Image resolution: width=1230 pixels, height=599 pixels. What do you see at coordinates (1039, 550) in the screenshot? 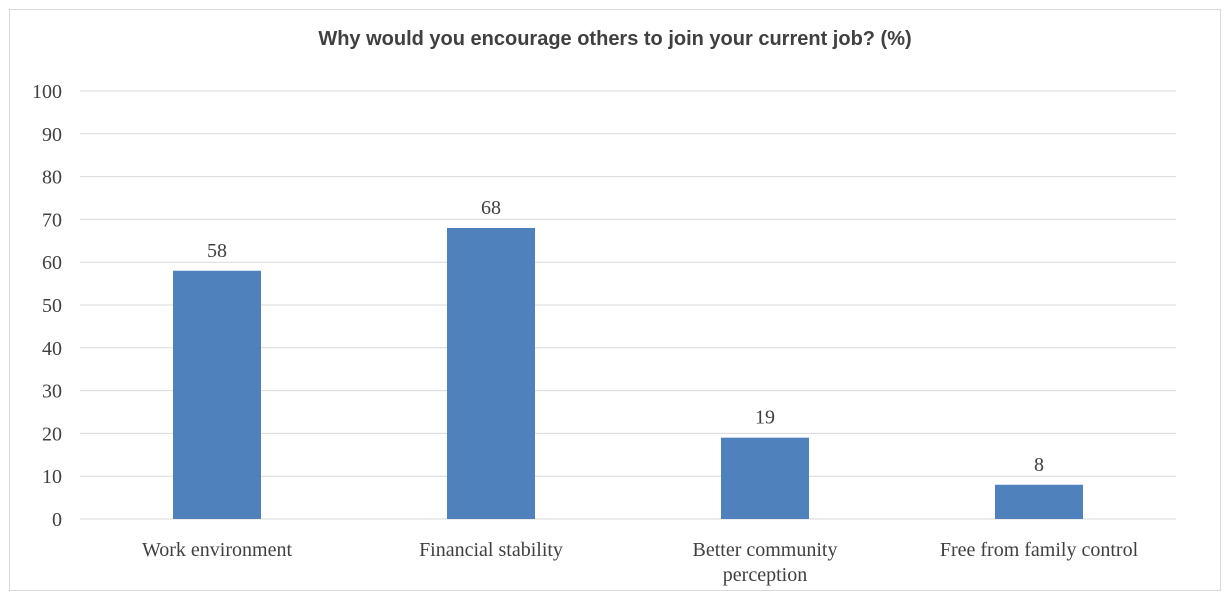
I see `category-label: Free from family control` at bounding box center [1039, 550].